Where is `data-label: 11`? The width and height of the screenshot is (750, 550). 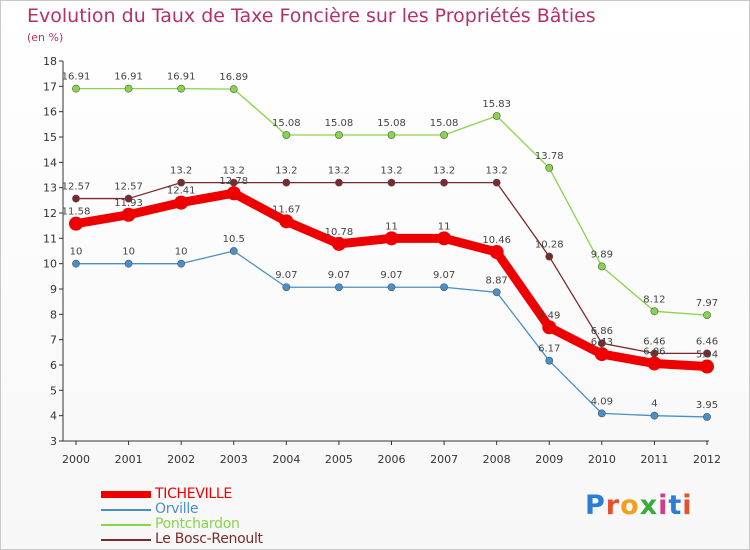
data-label: 11 is located at coordinates (391, 226).